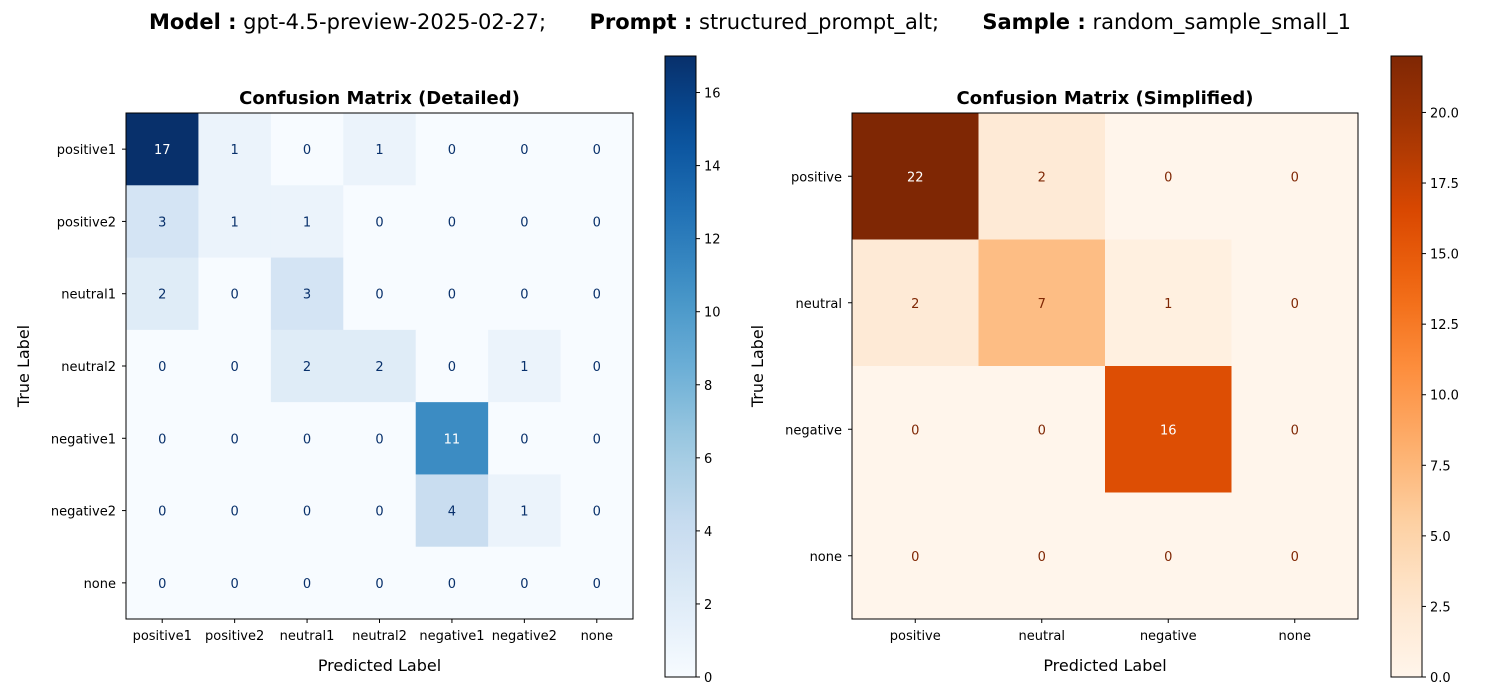 The image size is (1500, 700). I want to click on chart2-cell-label: 2, so click(915, 304).